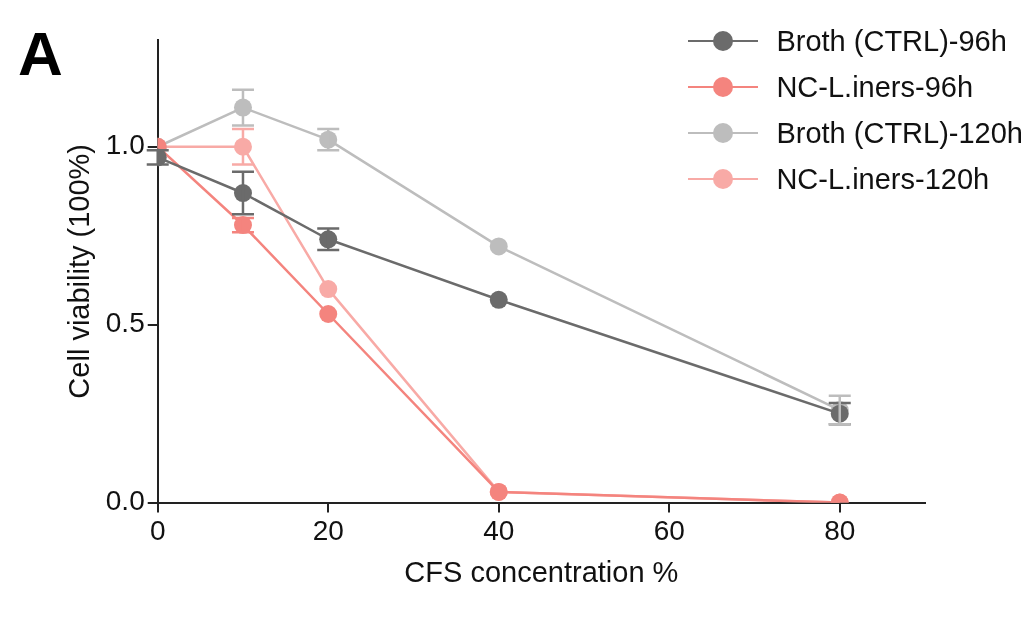 This screenshot has height=619, width=1033. What do you see at coordinates (328, 531) in the screenshot?
I see `x-tick-label: 20` at bounding box center [328, 531].